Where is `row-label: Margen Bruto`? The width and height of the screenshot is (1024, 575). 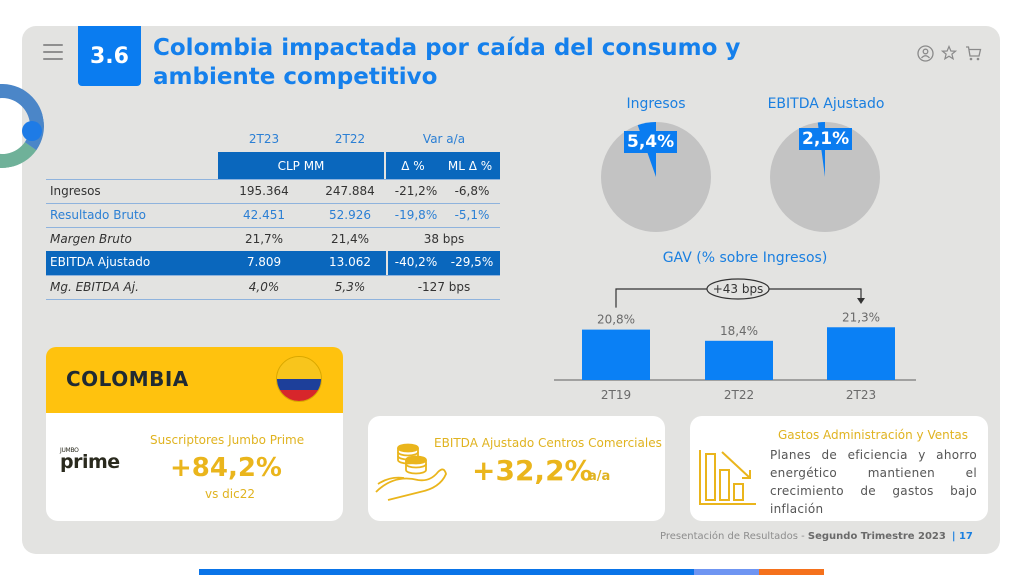 row-label: Margen Bruto is located at coordinates (91, 239).